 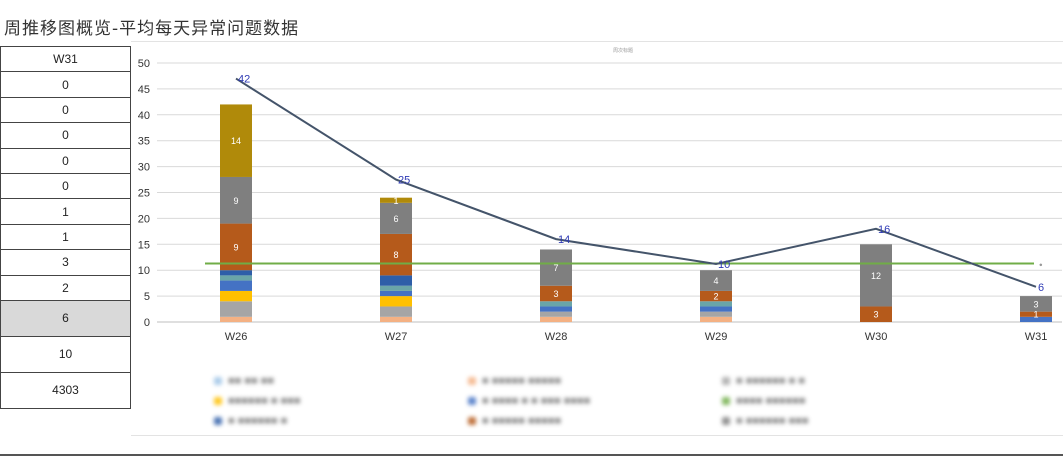 I want to click on segment-label: 14, so click(x=236, y=141).